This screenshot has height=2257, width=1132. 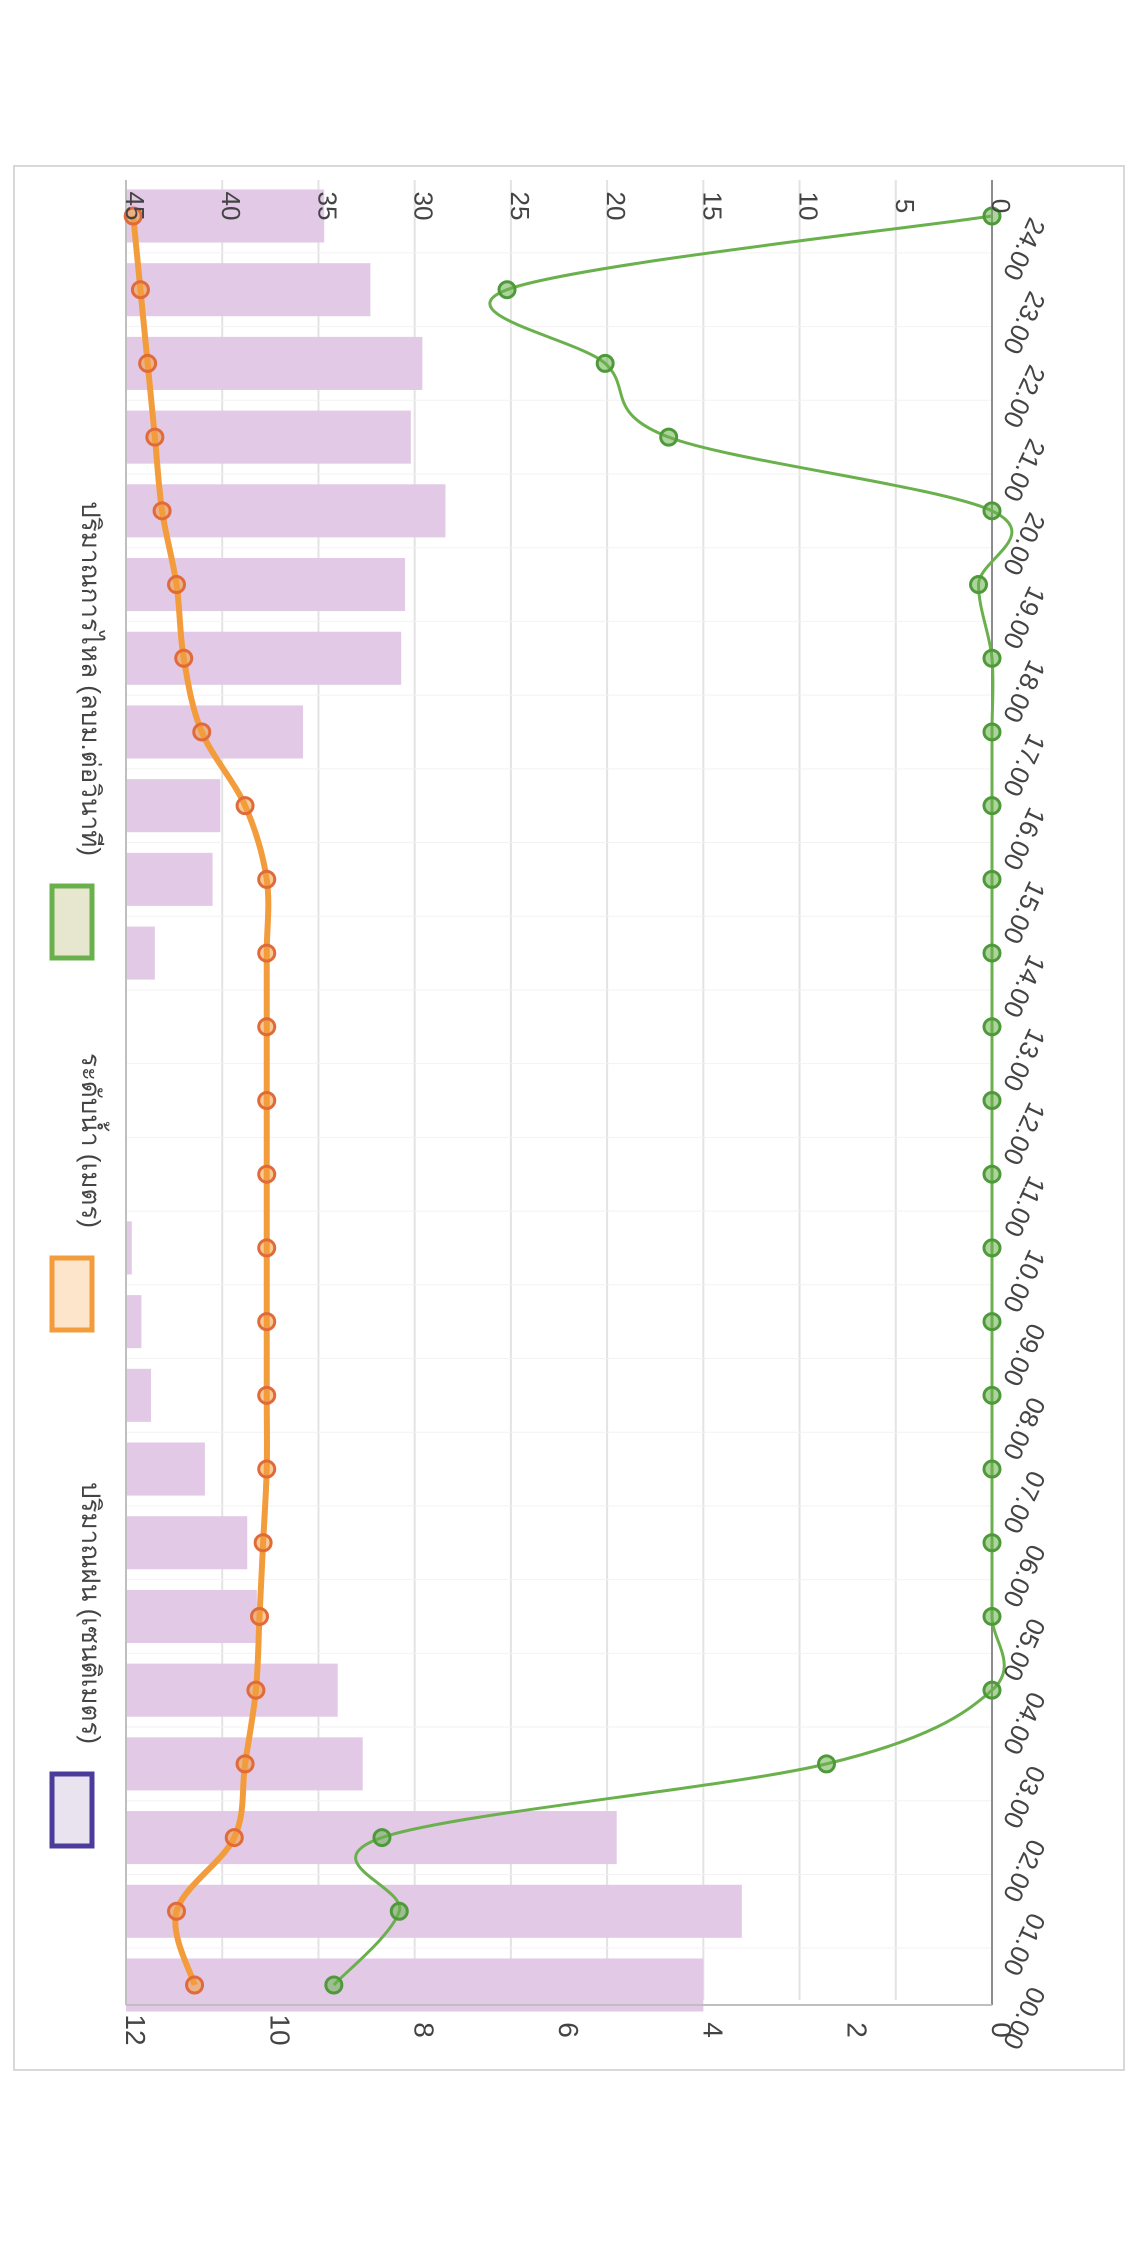 I want to click on right-axis-tick-label: 20, so click(x=616, y=206).